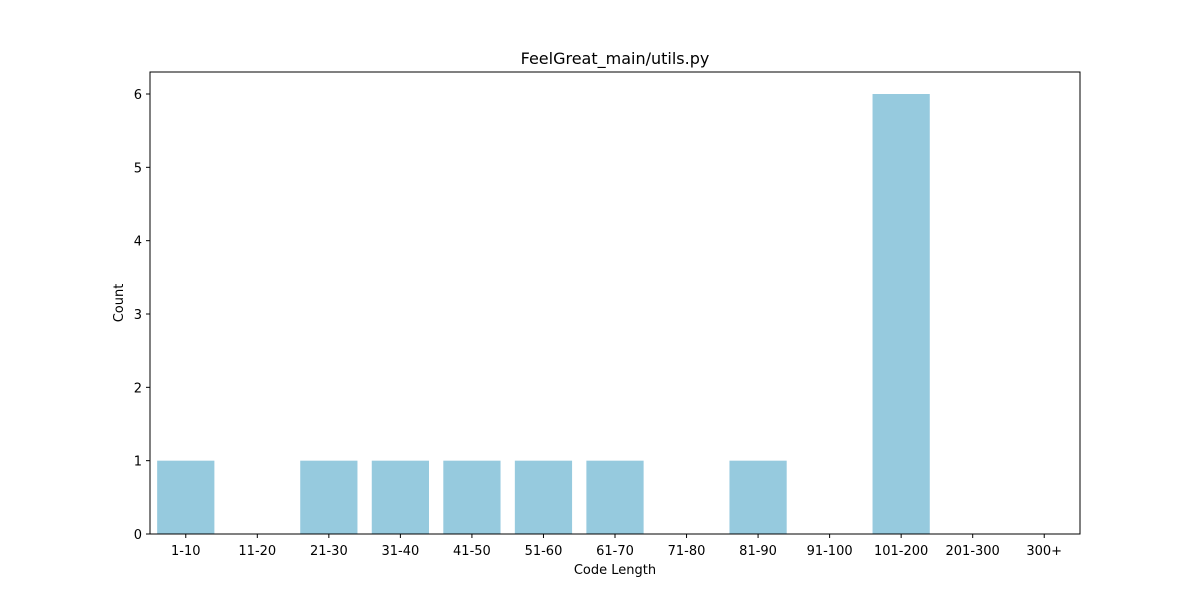 The height and width of the screenshot is (604, 1200). I want to click on y-tick-label: 3, so click(138, 315).